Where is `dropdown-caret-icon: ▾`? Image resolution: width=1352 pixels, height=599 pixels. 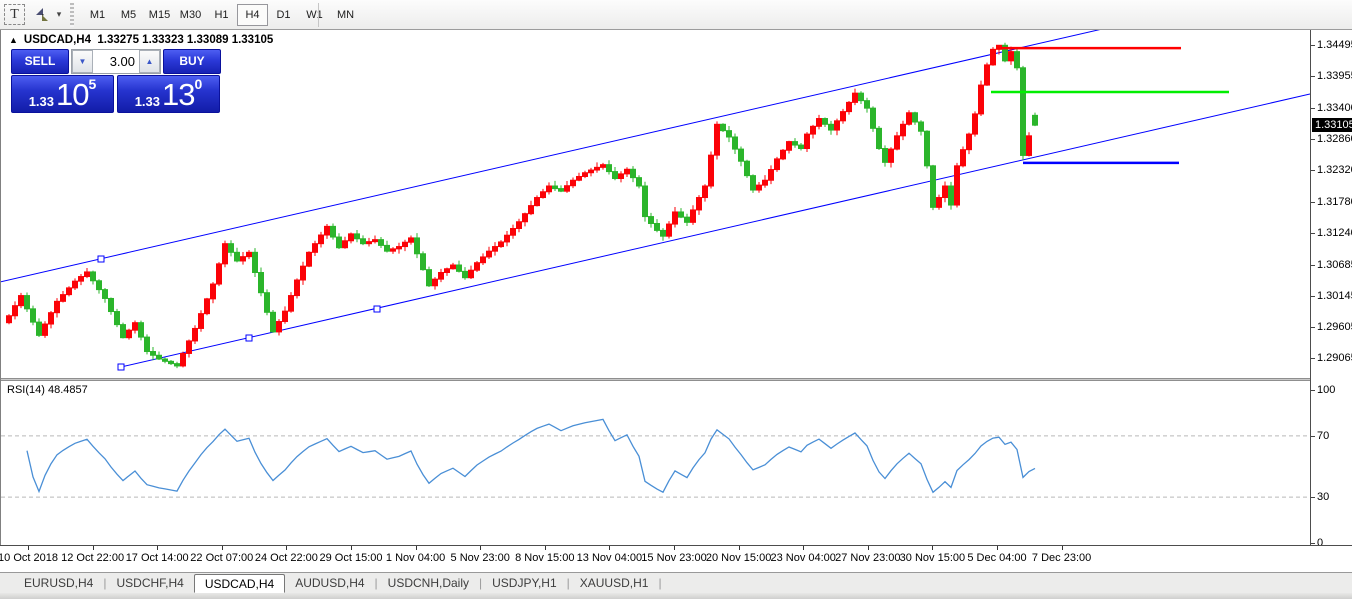
dropdown-caret-icon: ▾ is located at coordinates (59, 14).